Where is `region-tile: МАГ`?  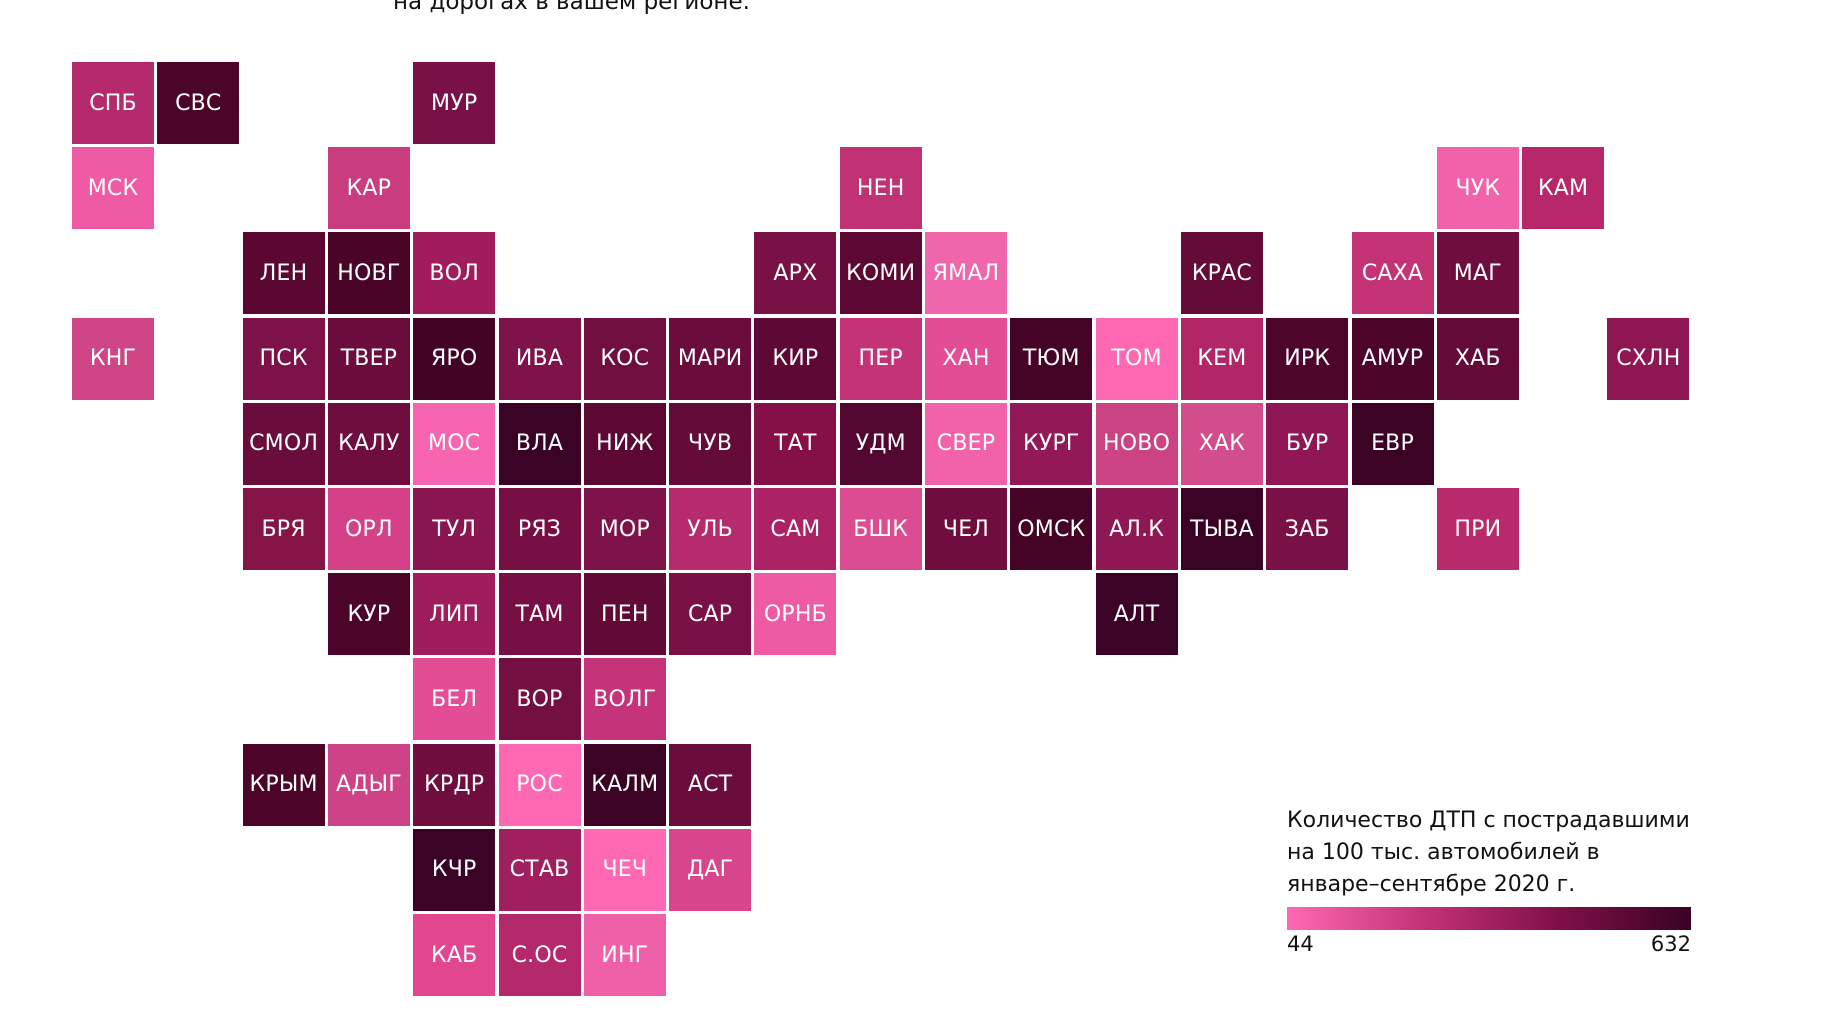 region-tile: МАГ is located at coordinates (1477, 273).